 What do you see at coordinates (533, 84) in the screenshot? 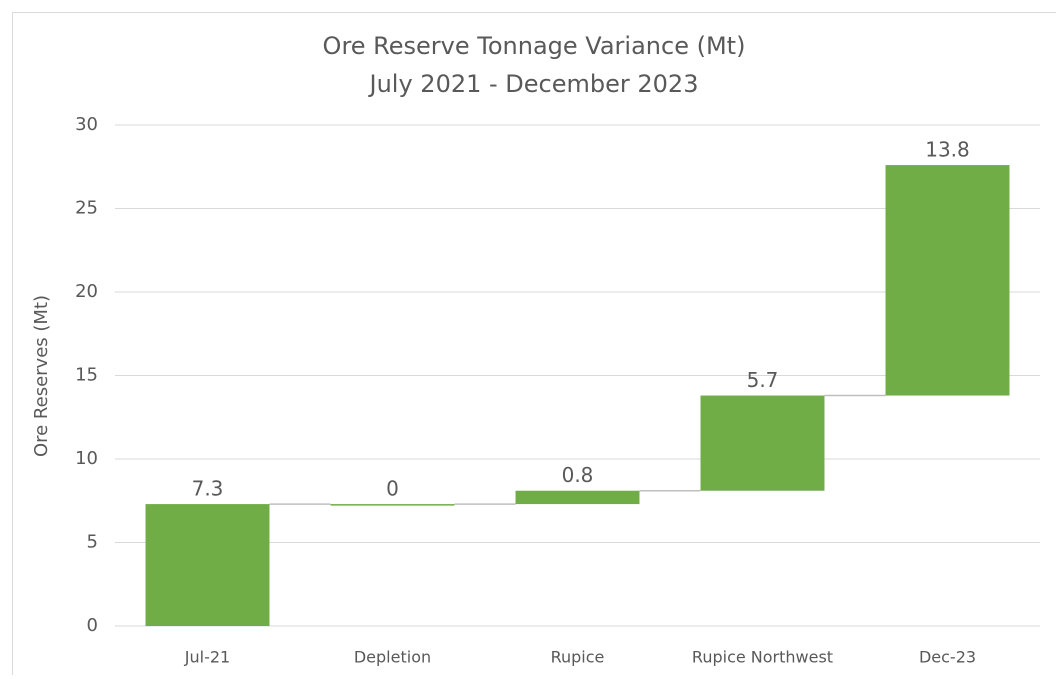
I see `chart-subtitle: July 2021 - December 2023` at bounding box center [533, 84].